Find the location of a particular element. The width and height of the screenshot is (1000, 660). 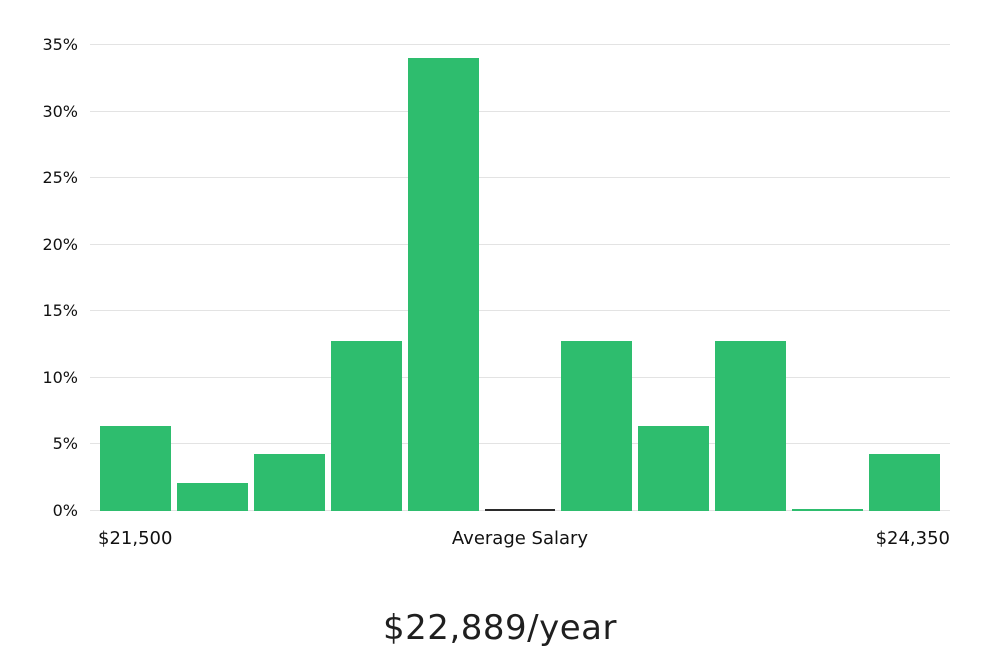

y-axis-labels: 0% 5% 10% 15% 20% 25% 30% 35% is located at coordinates (41, 278).